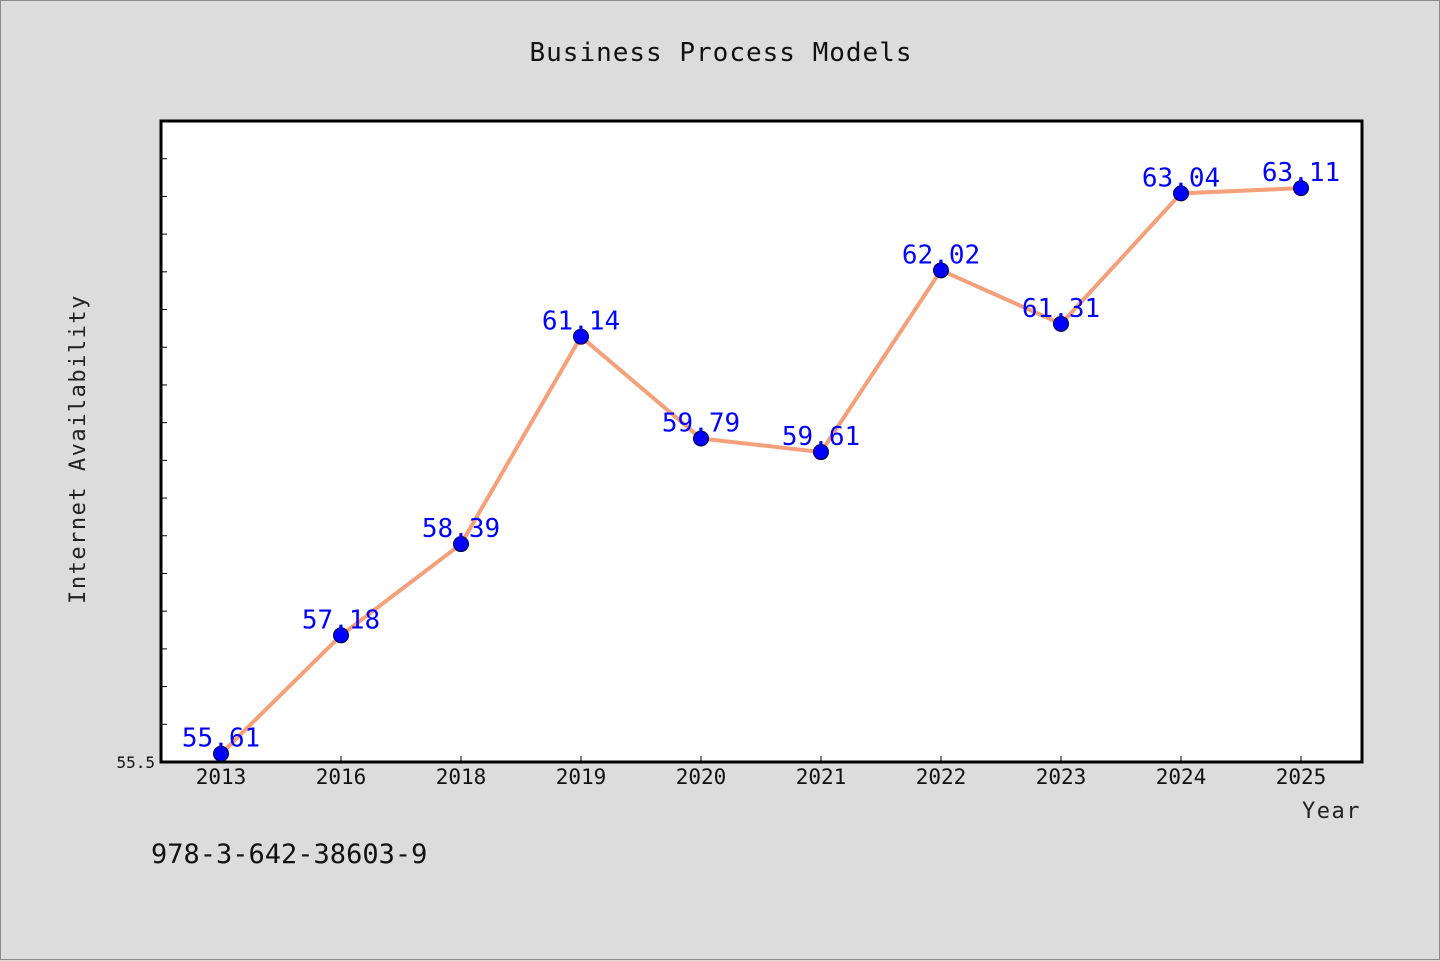  I want to click on y-axis-ticks, so click(164, 441).